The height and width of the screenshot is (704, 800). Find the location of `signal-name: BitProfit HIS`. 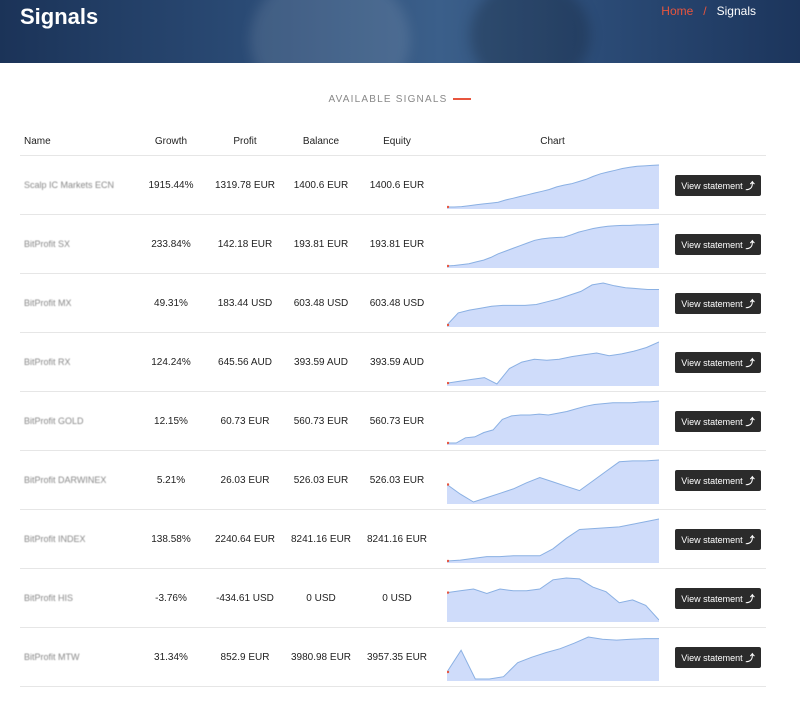

signal-name: BitProfit HIS is located at coordinates (77, 598).